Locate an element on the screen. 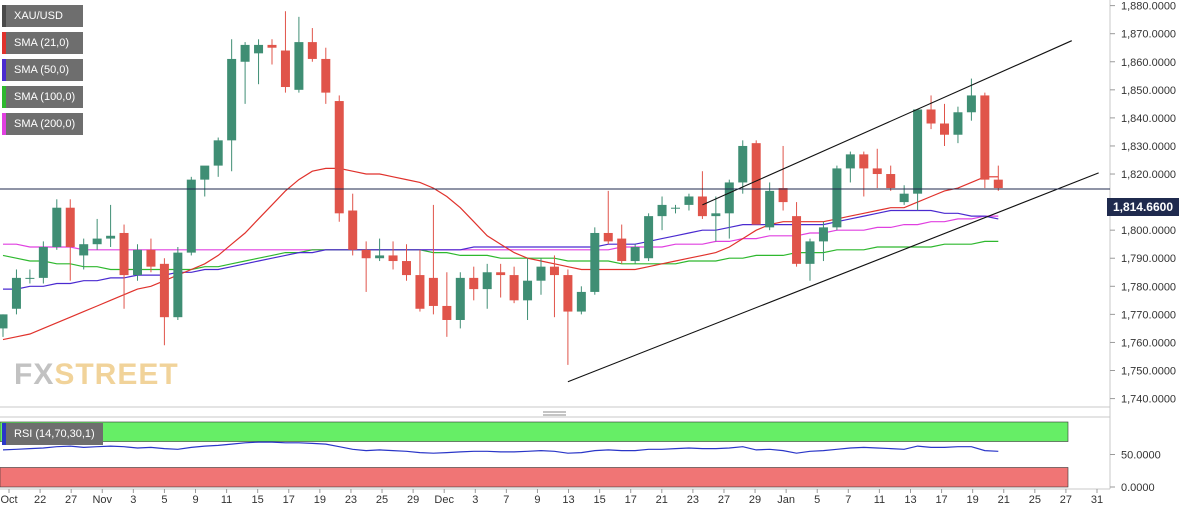 This screenshot has width=1194, height=513. legend-label: SMA (50,0) is located at coordinates (42, 70).